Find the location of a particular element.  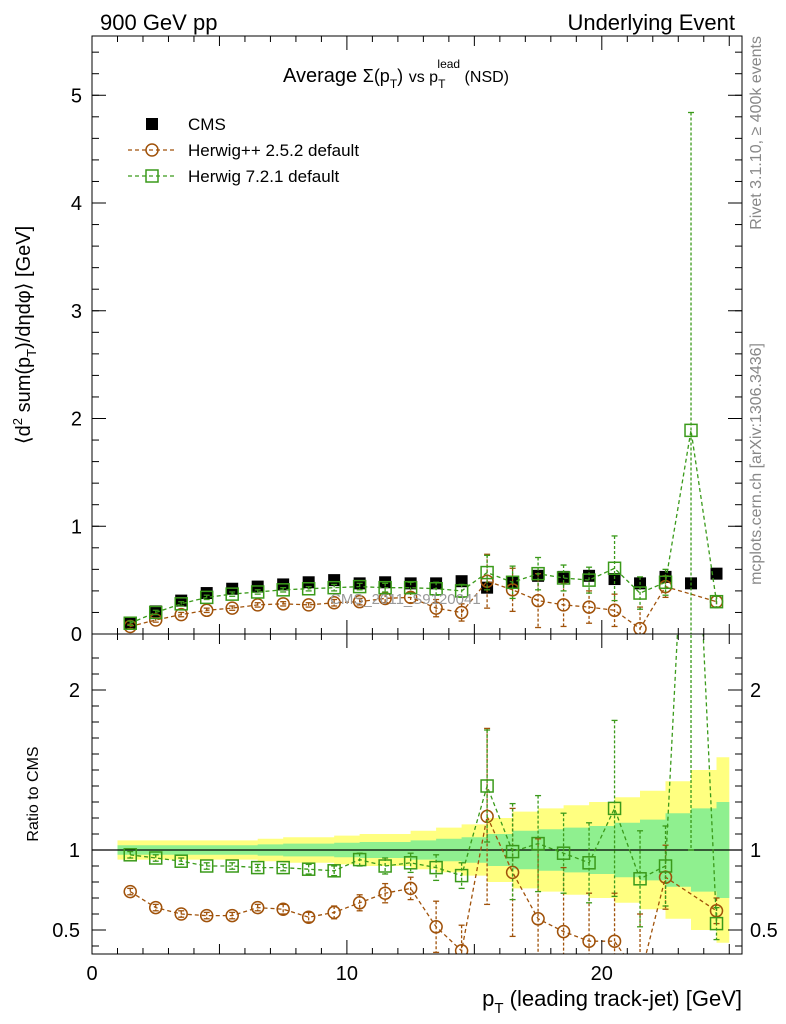

header-left: 900 GeV pp is located at coordinates (158, 22).